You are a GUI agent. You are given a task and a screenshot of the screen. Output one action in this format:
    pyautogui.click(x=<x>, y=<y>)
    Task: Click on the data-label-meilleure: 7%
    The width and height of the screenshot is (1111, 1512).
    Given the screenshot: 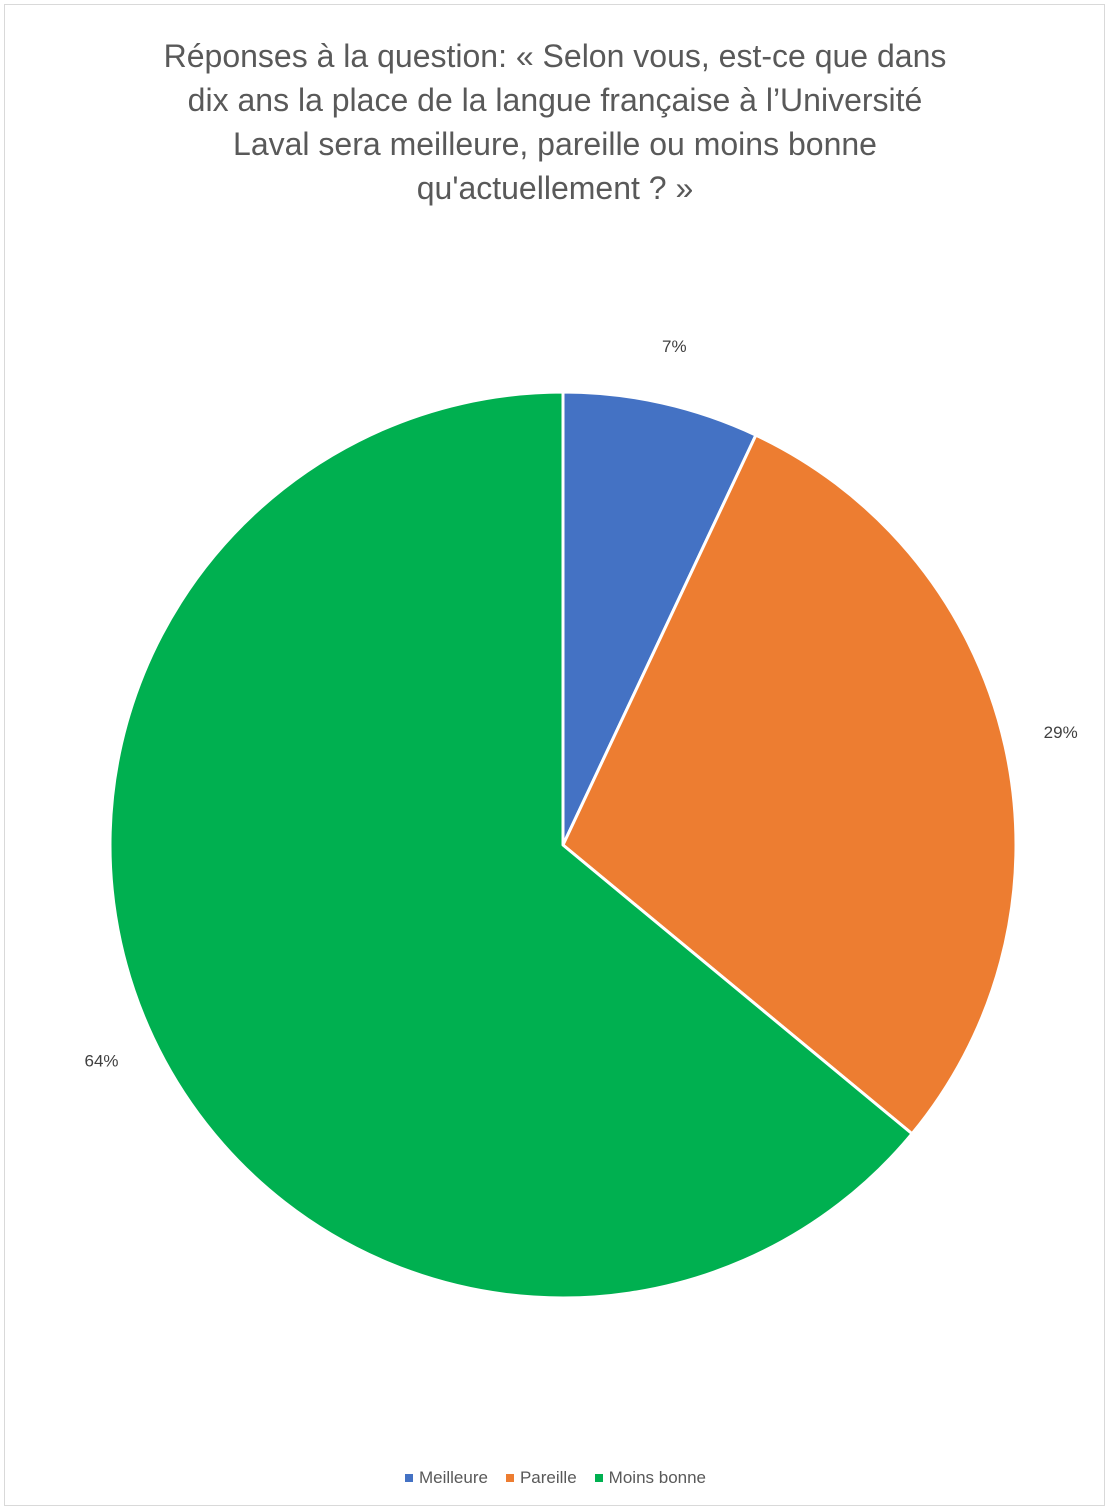 What is the action you would take?
    pyautogui.click(x=674, y=346)
    